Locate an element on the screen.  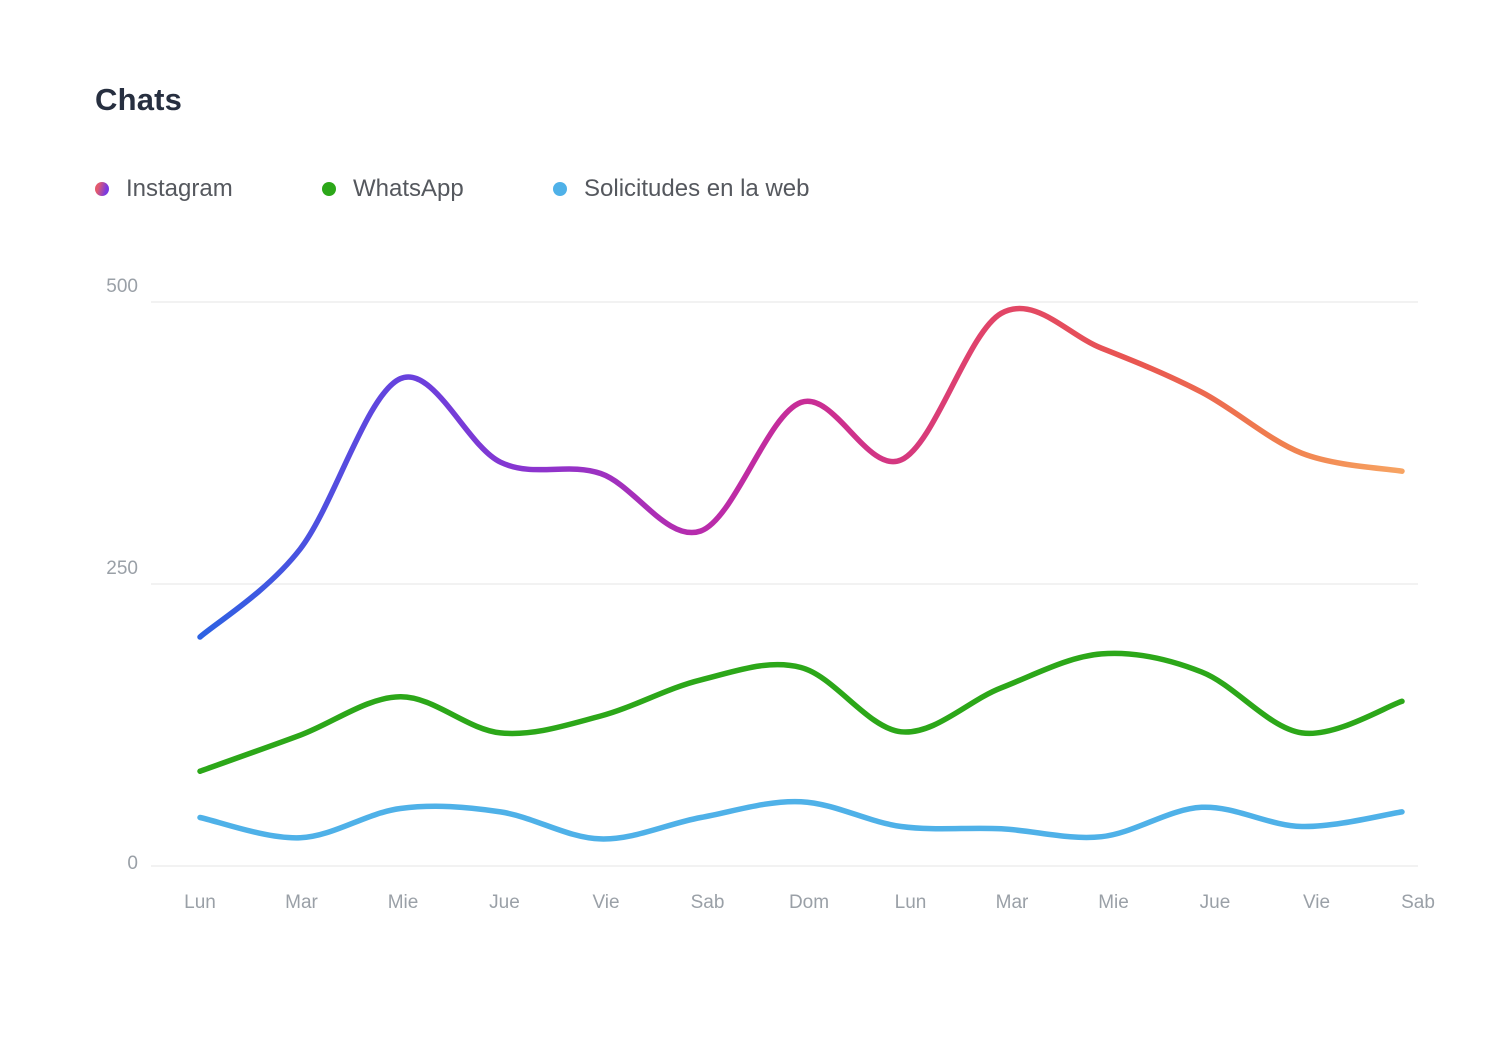
y-axis-tick-label: 500 is located at coordinates (122, 286).